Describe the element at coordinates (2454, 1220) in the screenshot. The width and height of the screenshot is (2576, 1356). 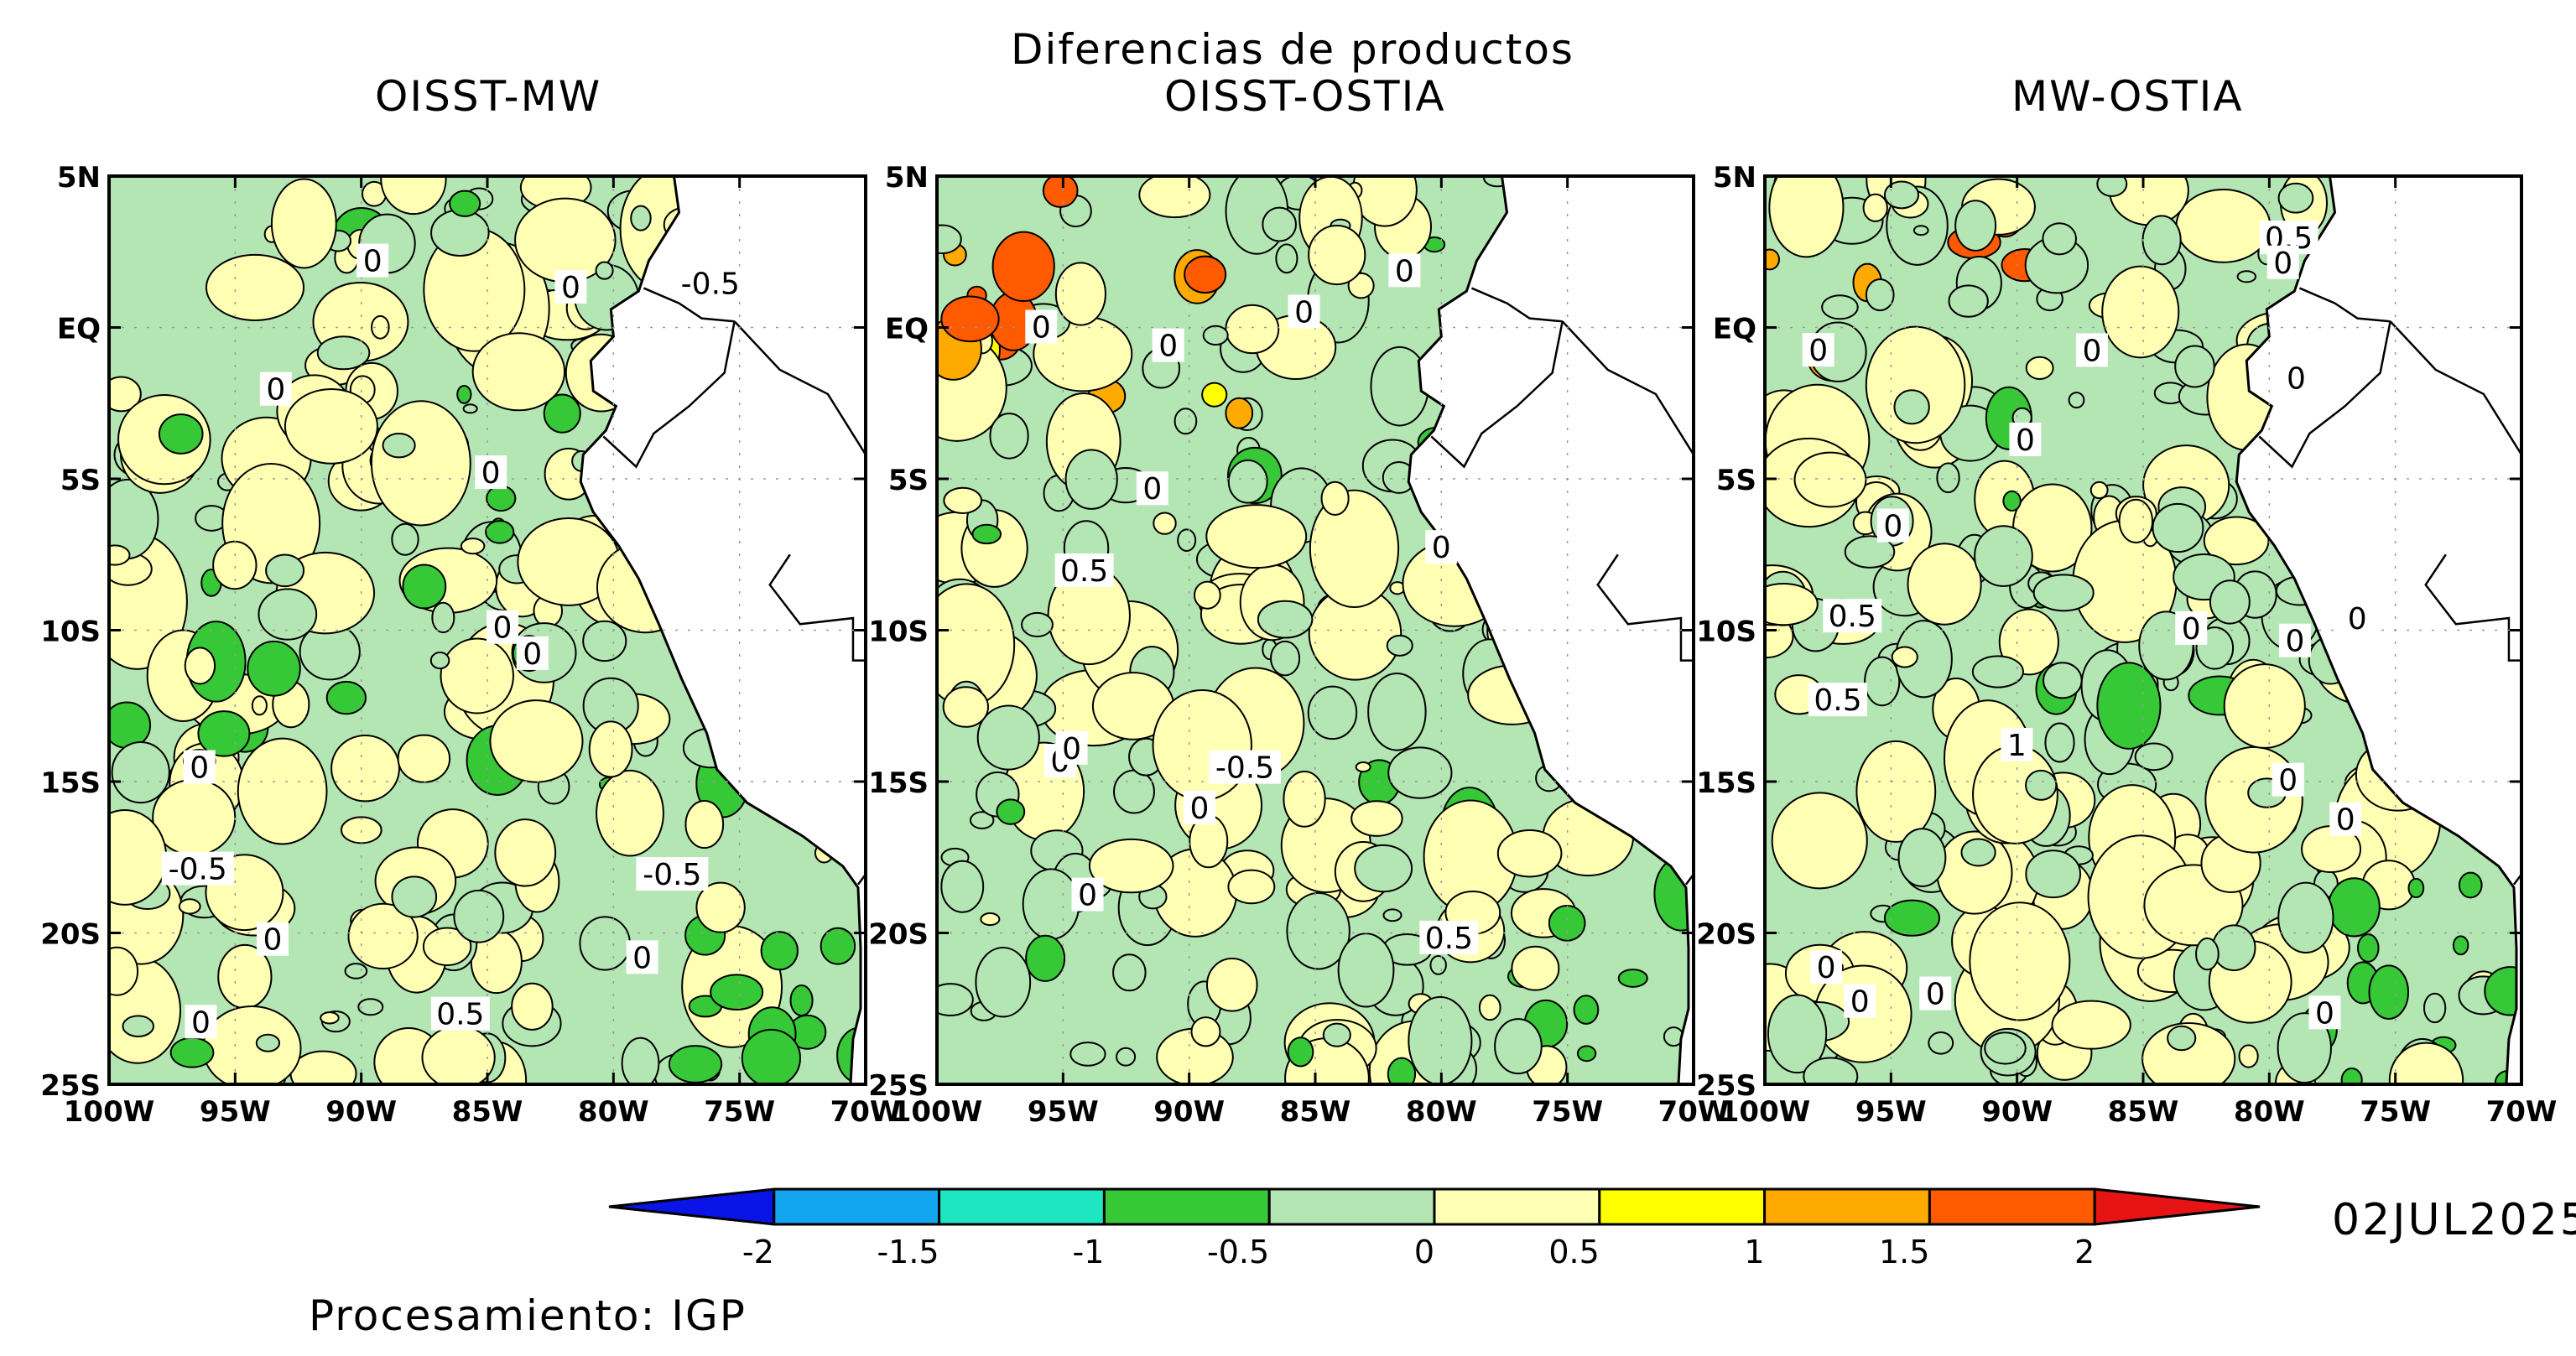
I see `date-label: 02JUL2025` at that location.